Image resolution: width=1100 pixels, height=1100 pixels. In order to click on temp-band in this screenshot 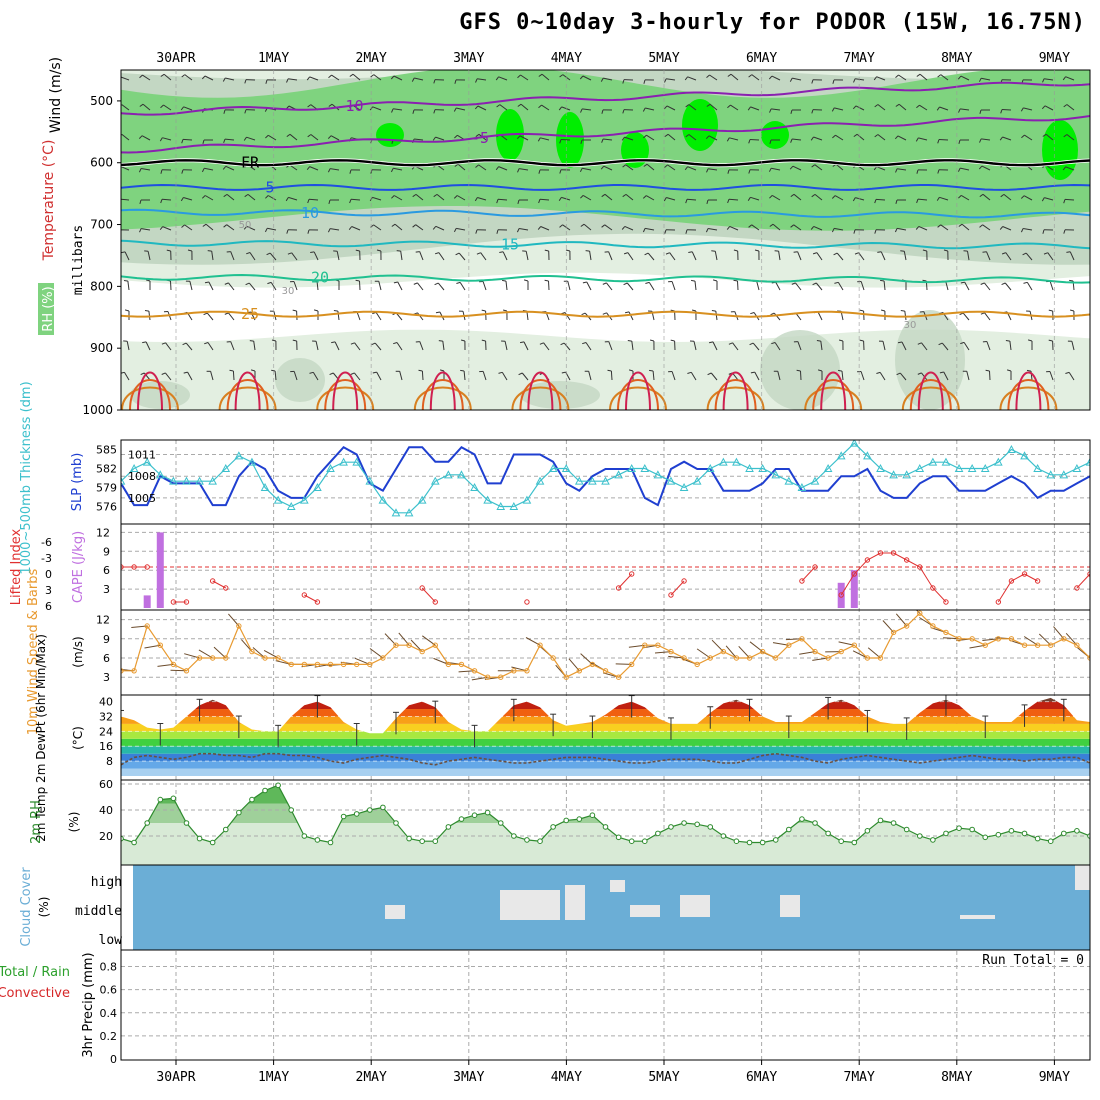, I will do `click(605, 727)`.